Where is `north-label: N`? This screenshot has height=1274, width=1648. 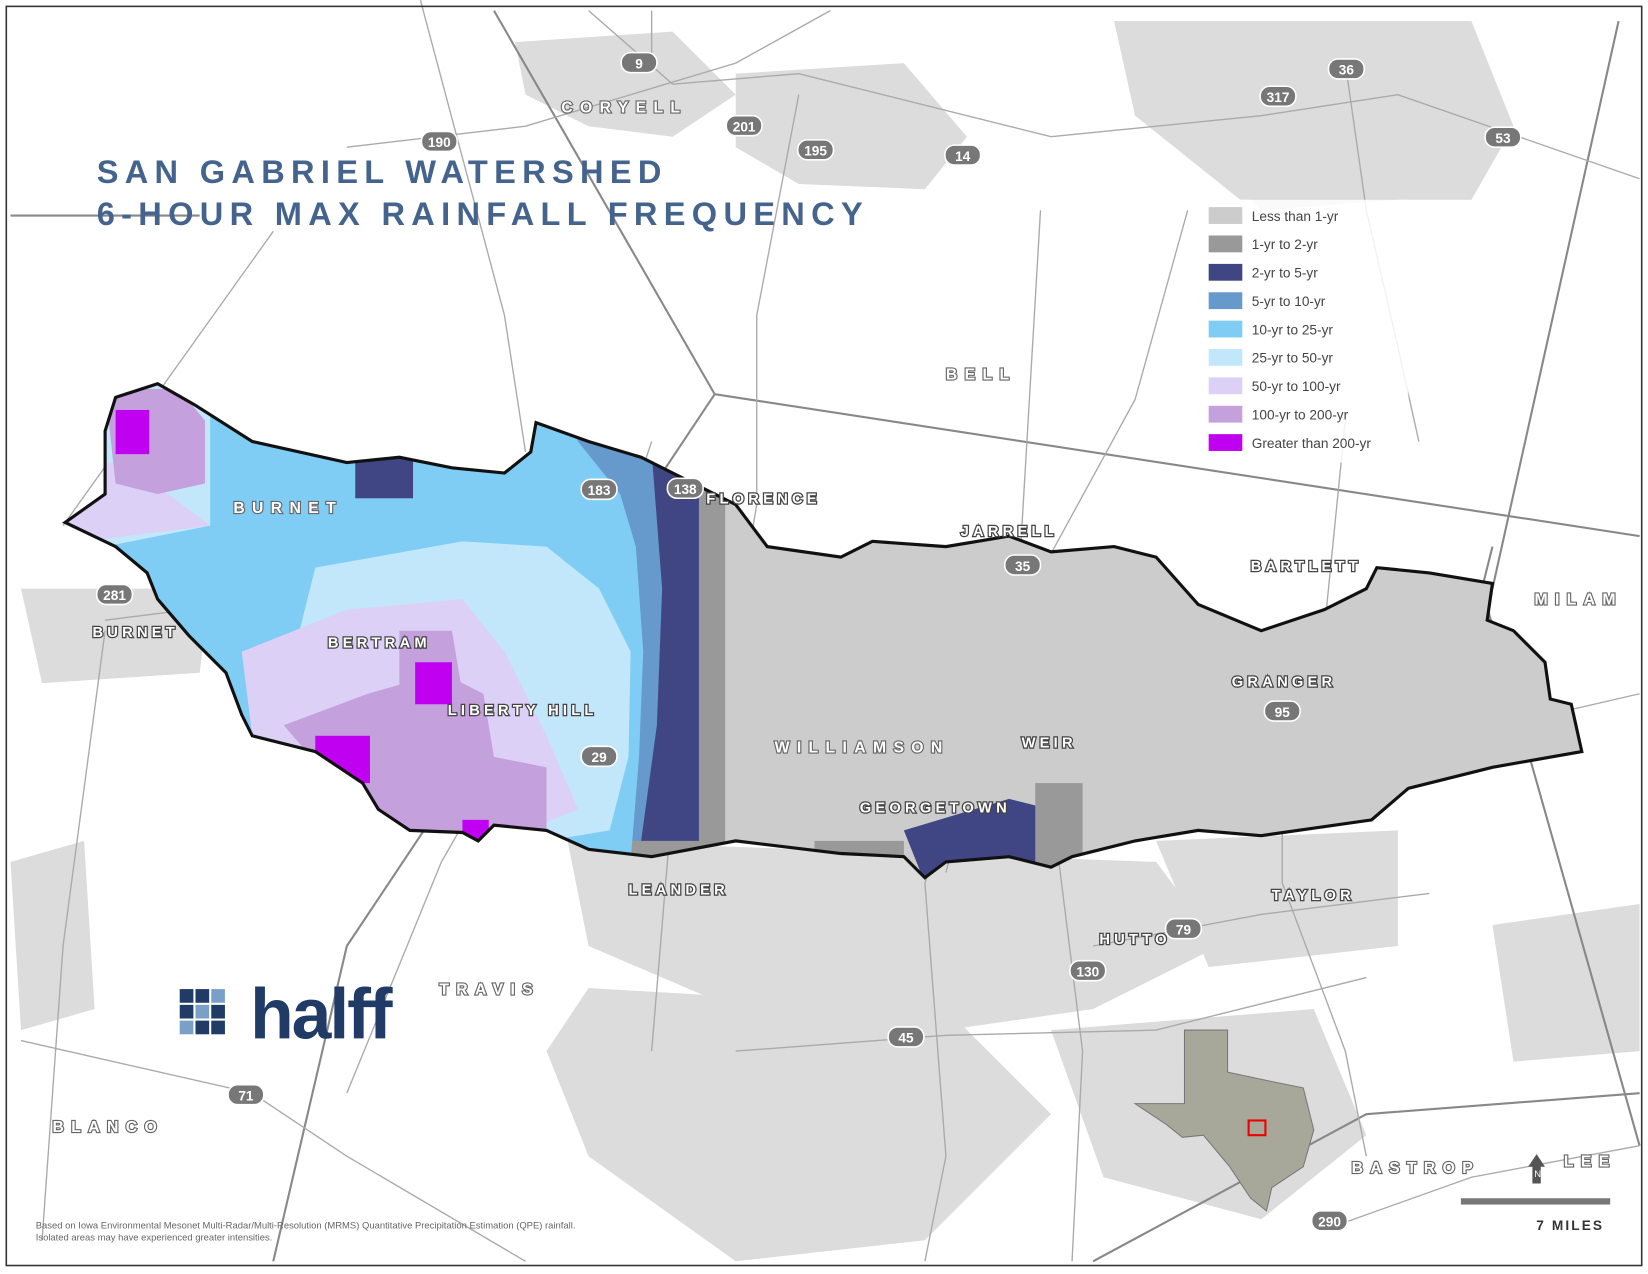 north-label: N is located at coordinates (1537, 1174).